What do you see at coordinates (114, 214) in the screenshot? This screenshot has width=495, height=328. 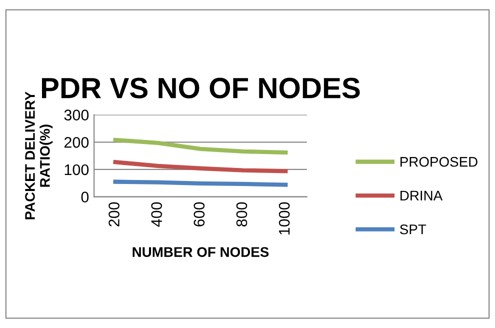 I see `x-tick-label: 200` at bounding box center [114, 214].